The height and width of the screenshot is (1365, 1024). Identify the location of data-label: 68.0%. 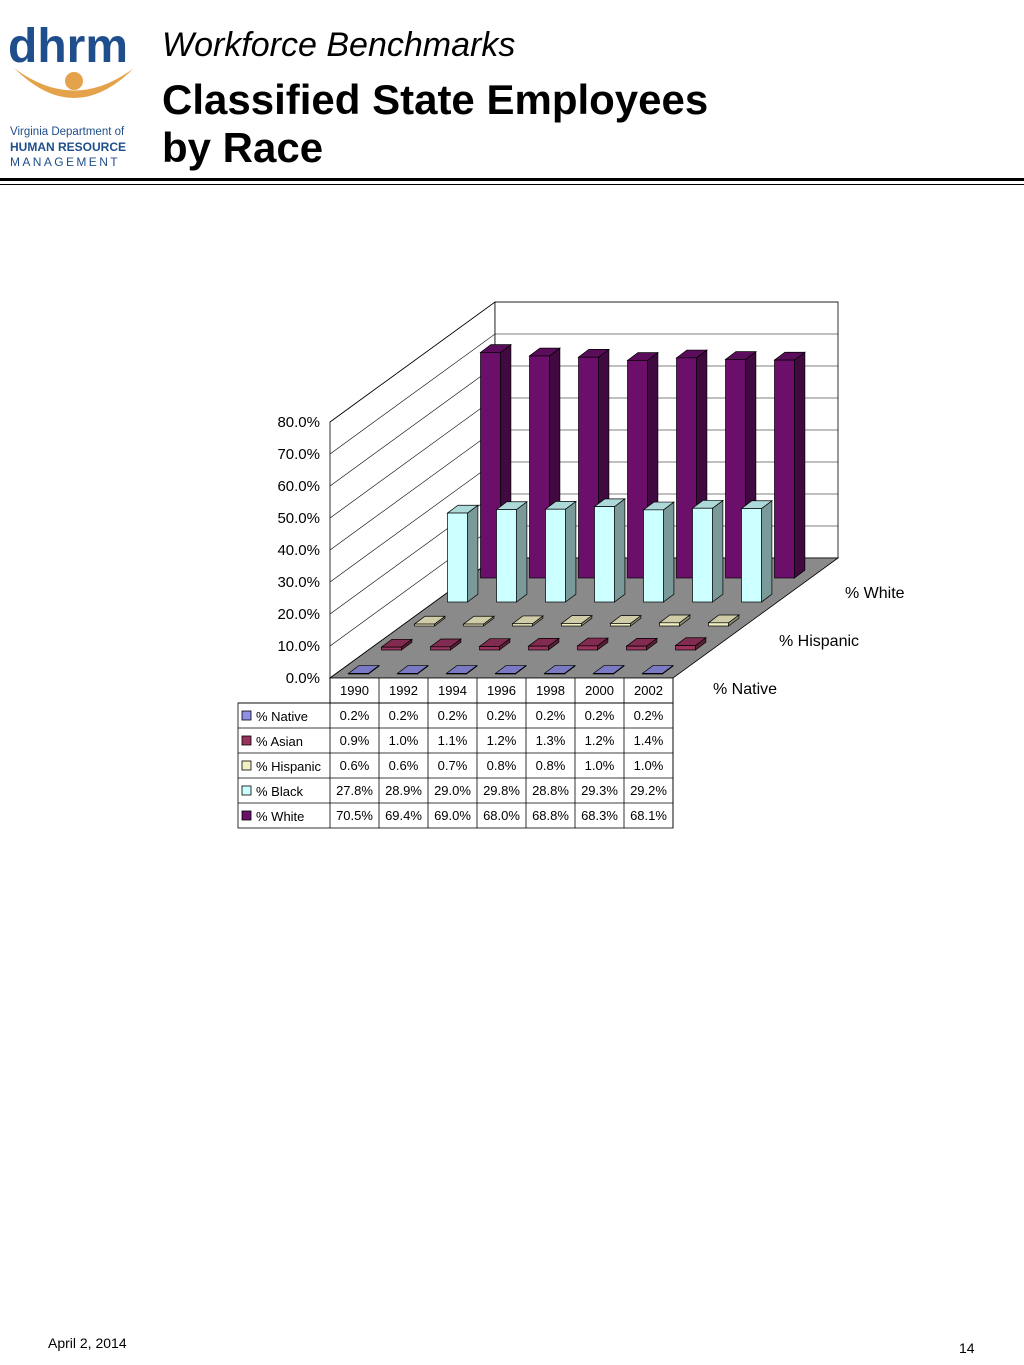
(501, 815).